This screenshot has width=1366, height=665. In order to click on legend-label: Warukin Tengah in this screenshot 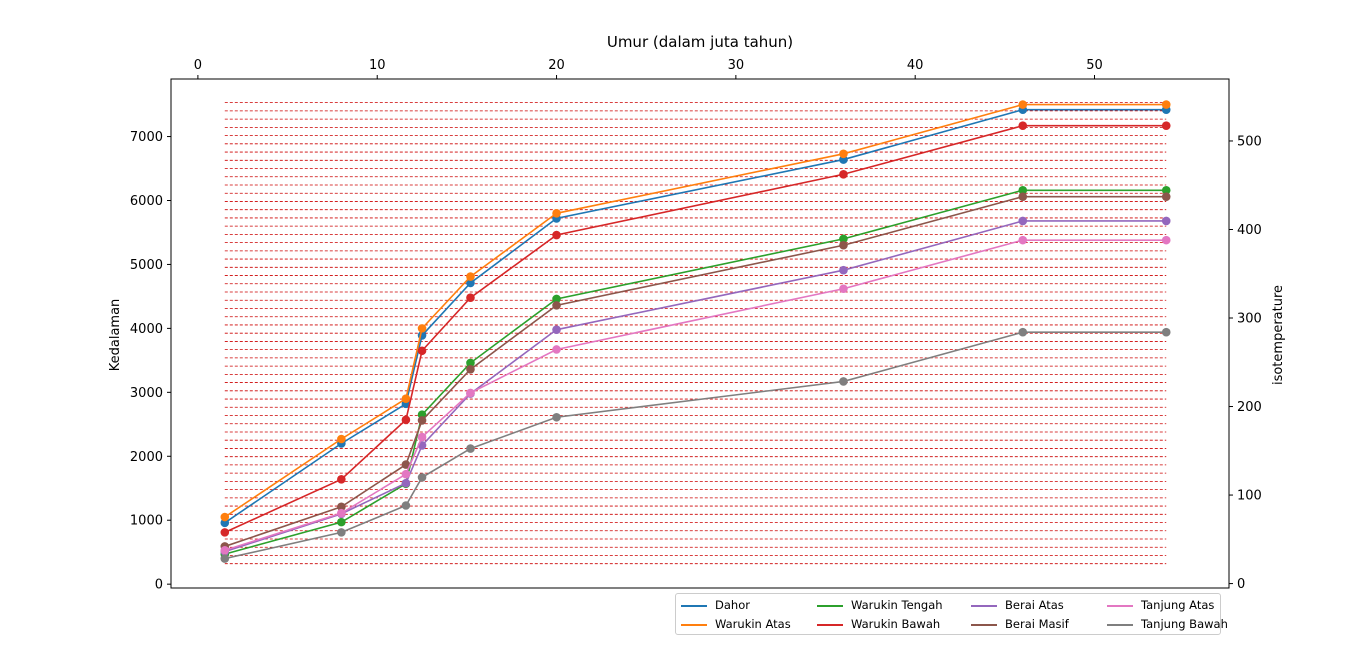, I will do `click(897, 605)`.